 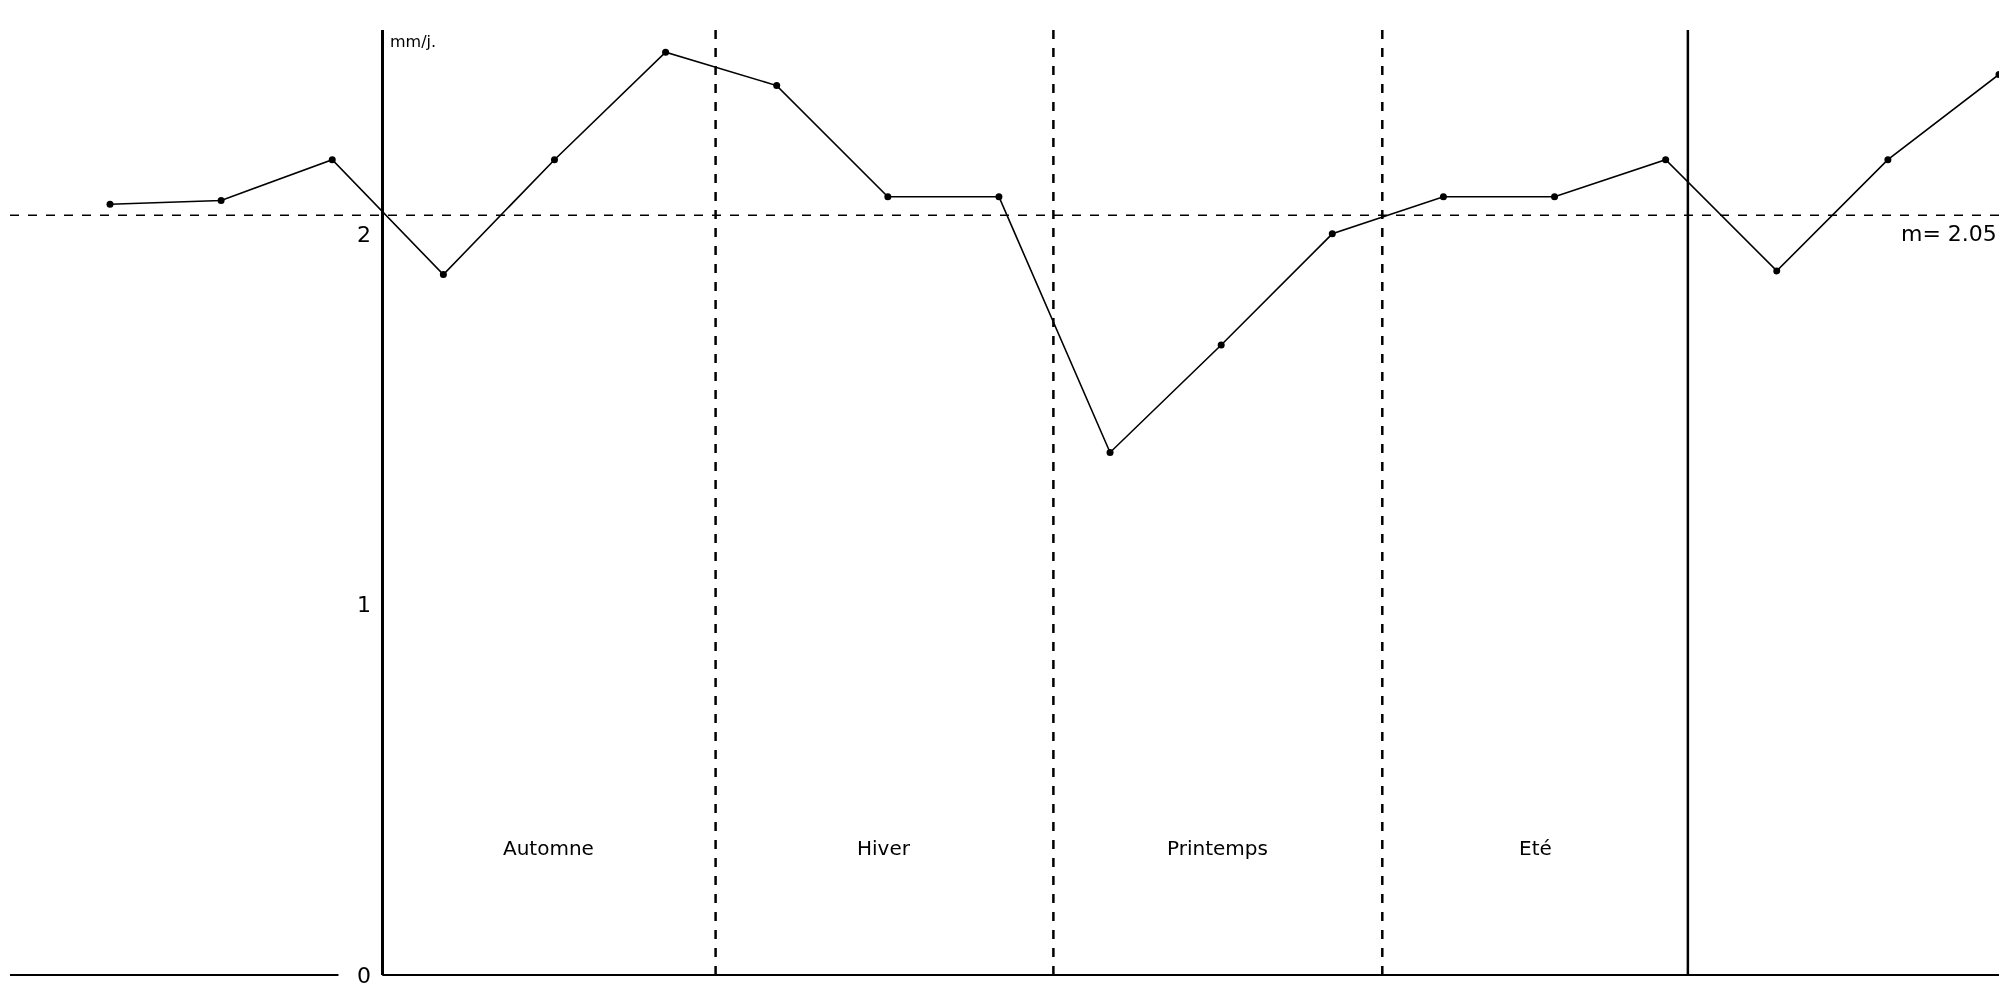 What do you see at coordinates (884, 848) in the screenshot?
I see `annotation: Hiver` at bounding box center [884, 848].